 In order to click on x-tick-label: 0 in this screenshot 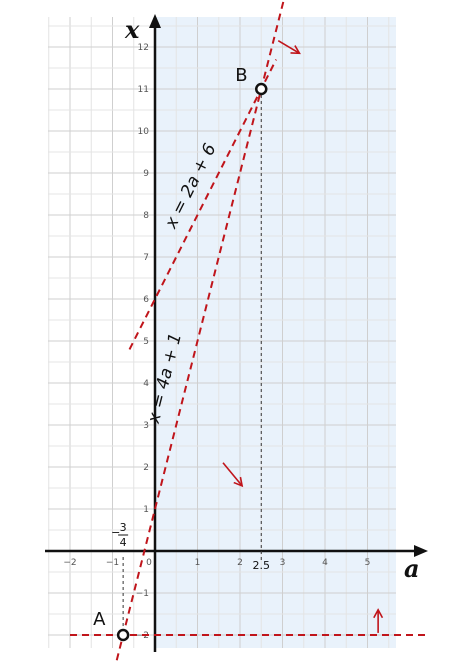, I will do `click(149, 563)`.